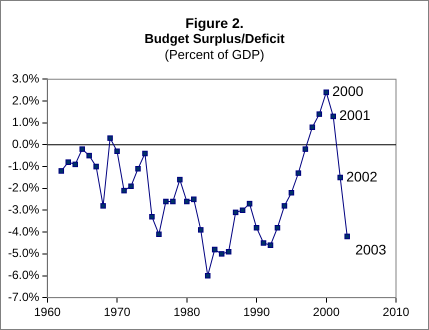 Image resolution: width=429 pixels, height=330 pixels. I want to click on y-tick-label: -6.0%, so click(24, 275).